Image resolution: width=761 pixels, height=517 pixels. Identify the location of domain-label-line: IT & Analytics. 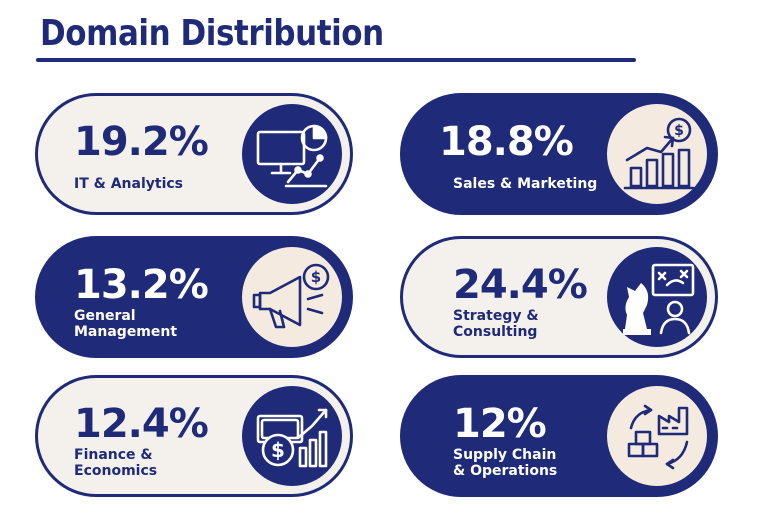
(129, 184).